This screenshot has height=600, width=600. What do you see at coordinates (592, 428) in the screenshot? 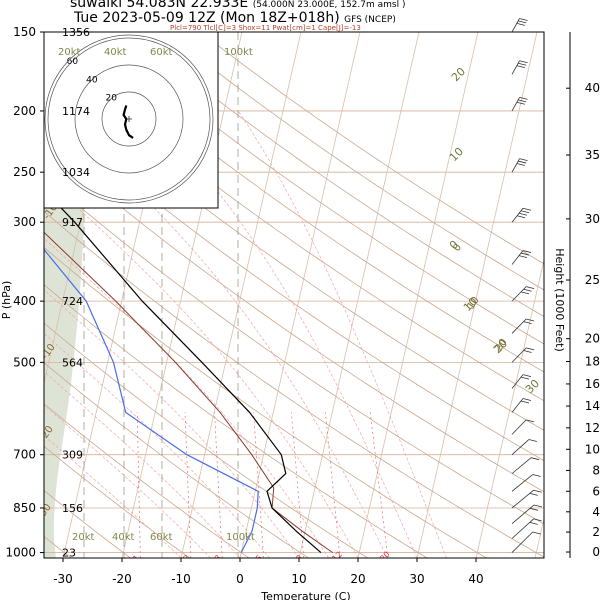
I see `height-tick-label: 12` at bounding box center [592, 428].